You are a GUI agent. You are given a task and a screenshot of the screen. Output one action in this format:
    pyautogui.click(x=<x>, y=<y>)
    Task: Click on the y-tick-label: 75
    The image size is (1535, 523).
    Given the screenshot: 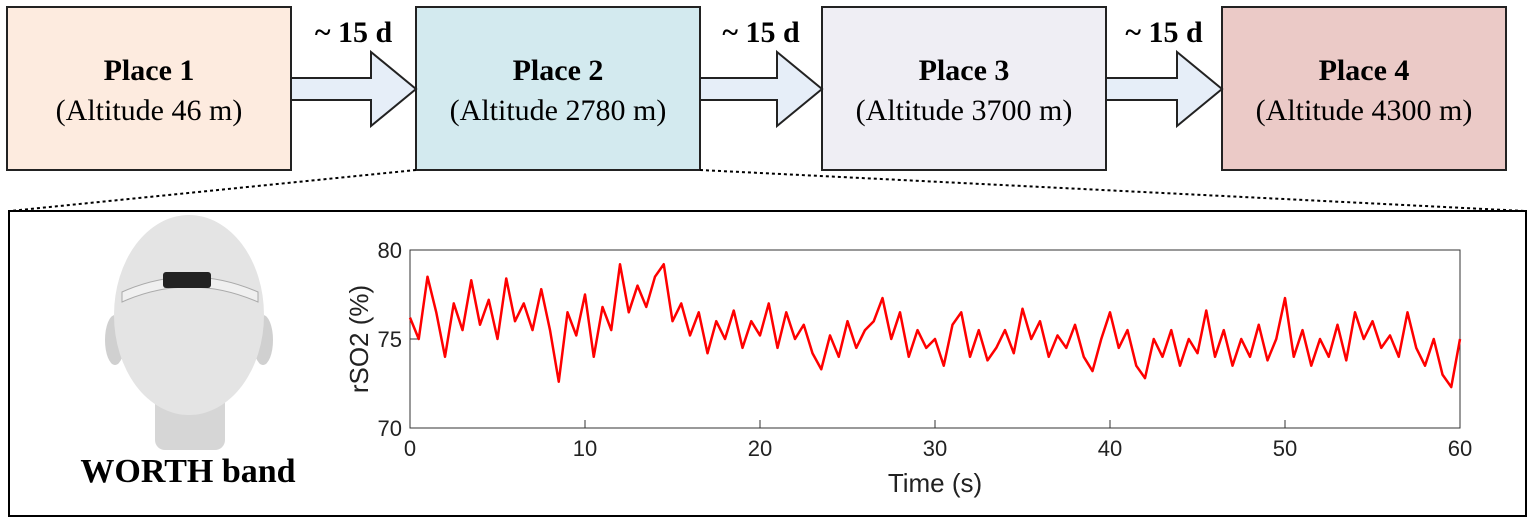 What is the action you would take?
    pyautogui.click(x=390, y=339)
    